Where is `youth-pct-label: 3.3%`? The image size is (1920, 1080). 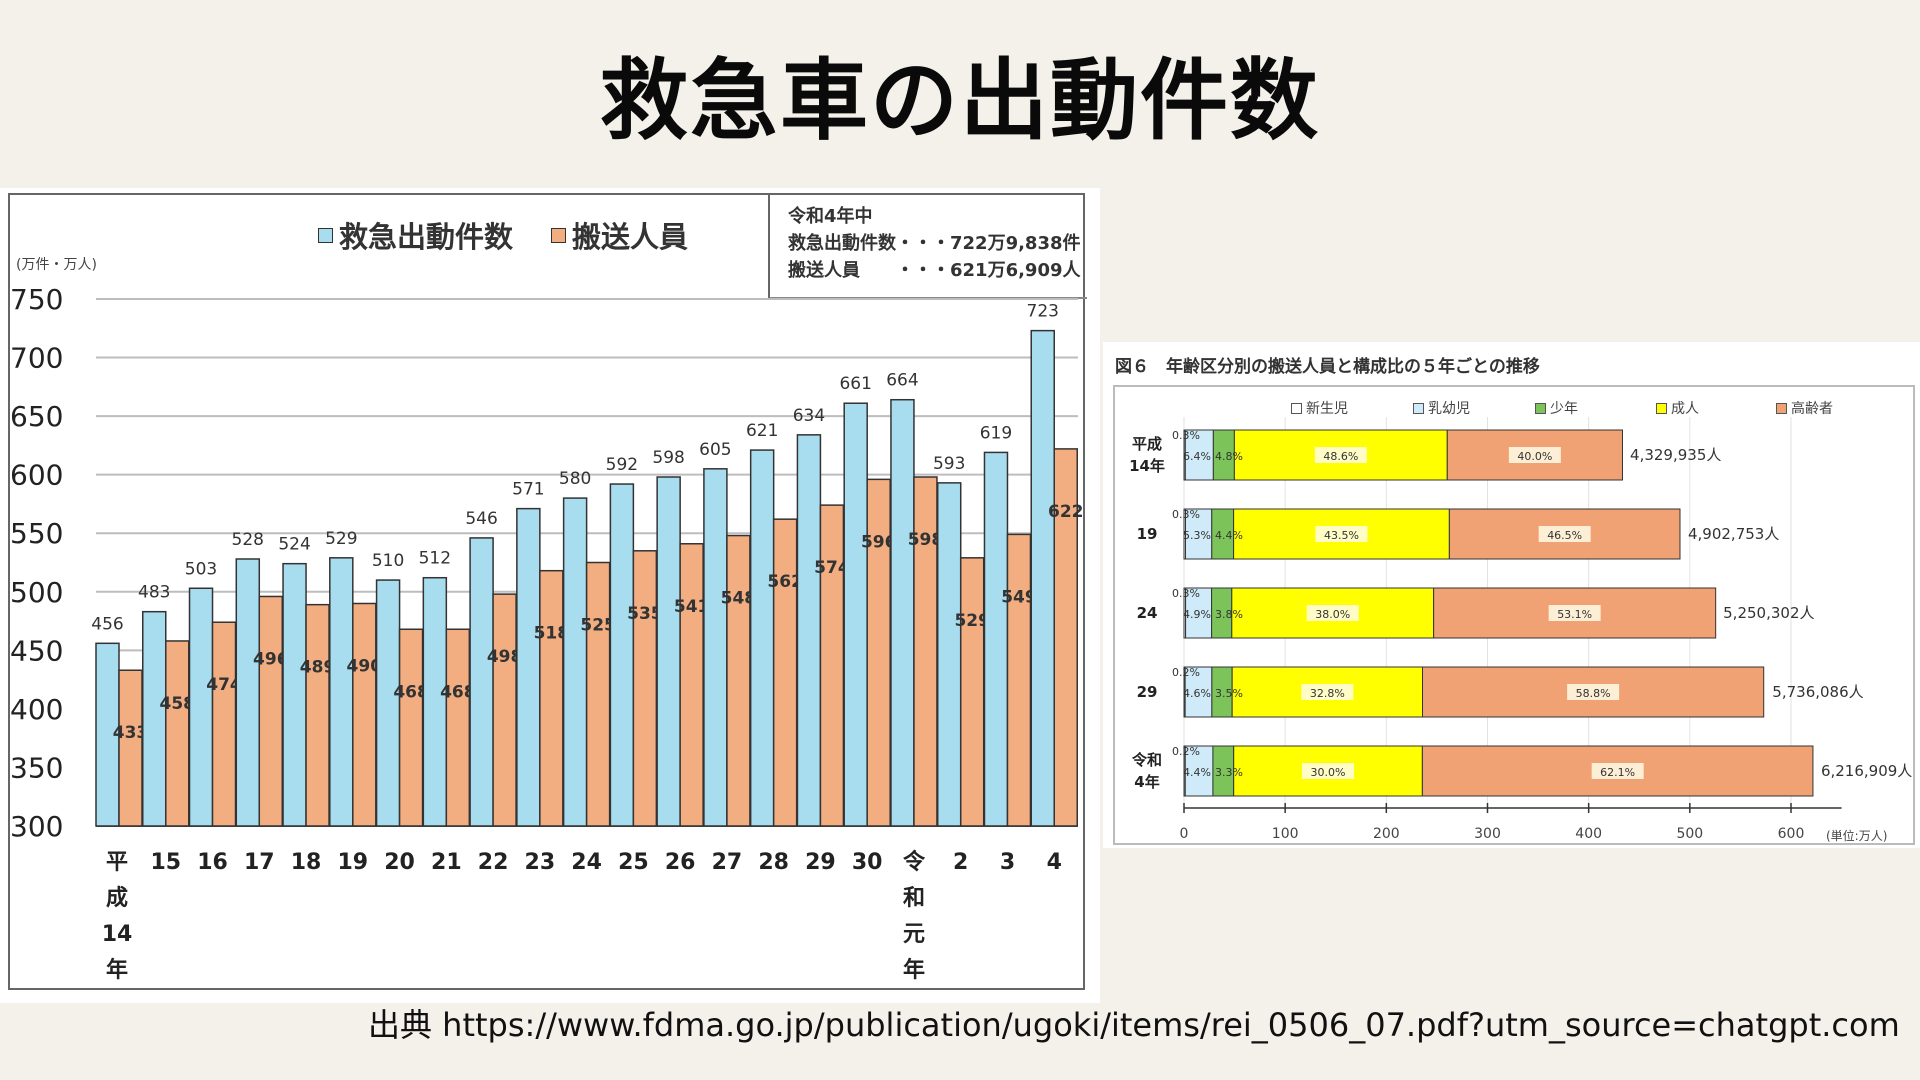
youth-pct-label: 3.3% is located at coordinates (1229, 772).